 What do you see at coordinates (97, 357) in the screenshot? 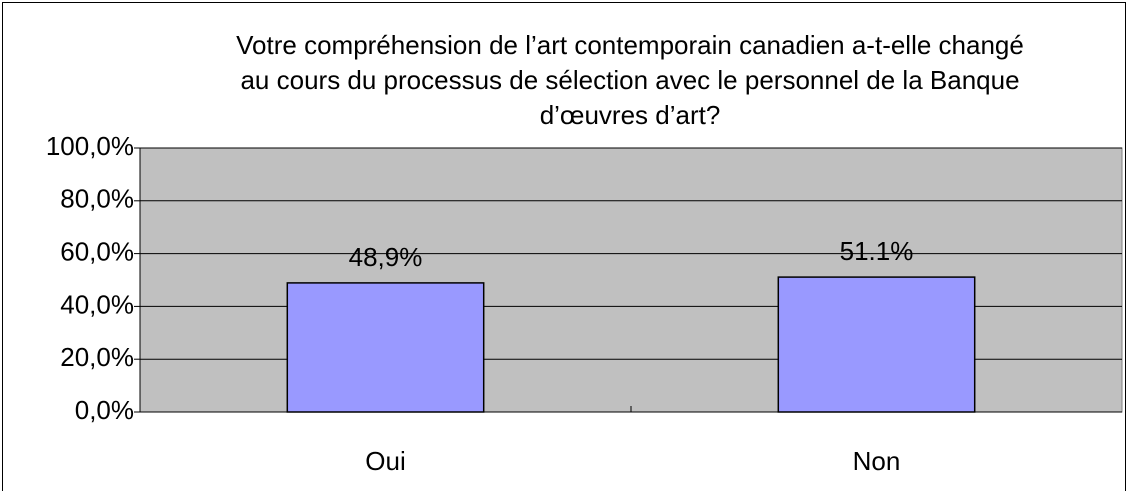
I see `y-tick-label: 20,0%` at bounding box center [97, 357].